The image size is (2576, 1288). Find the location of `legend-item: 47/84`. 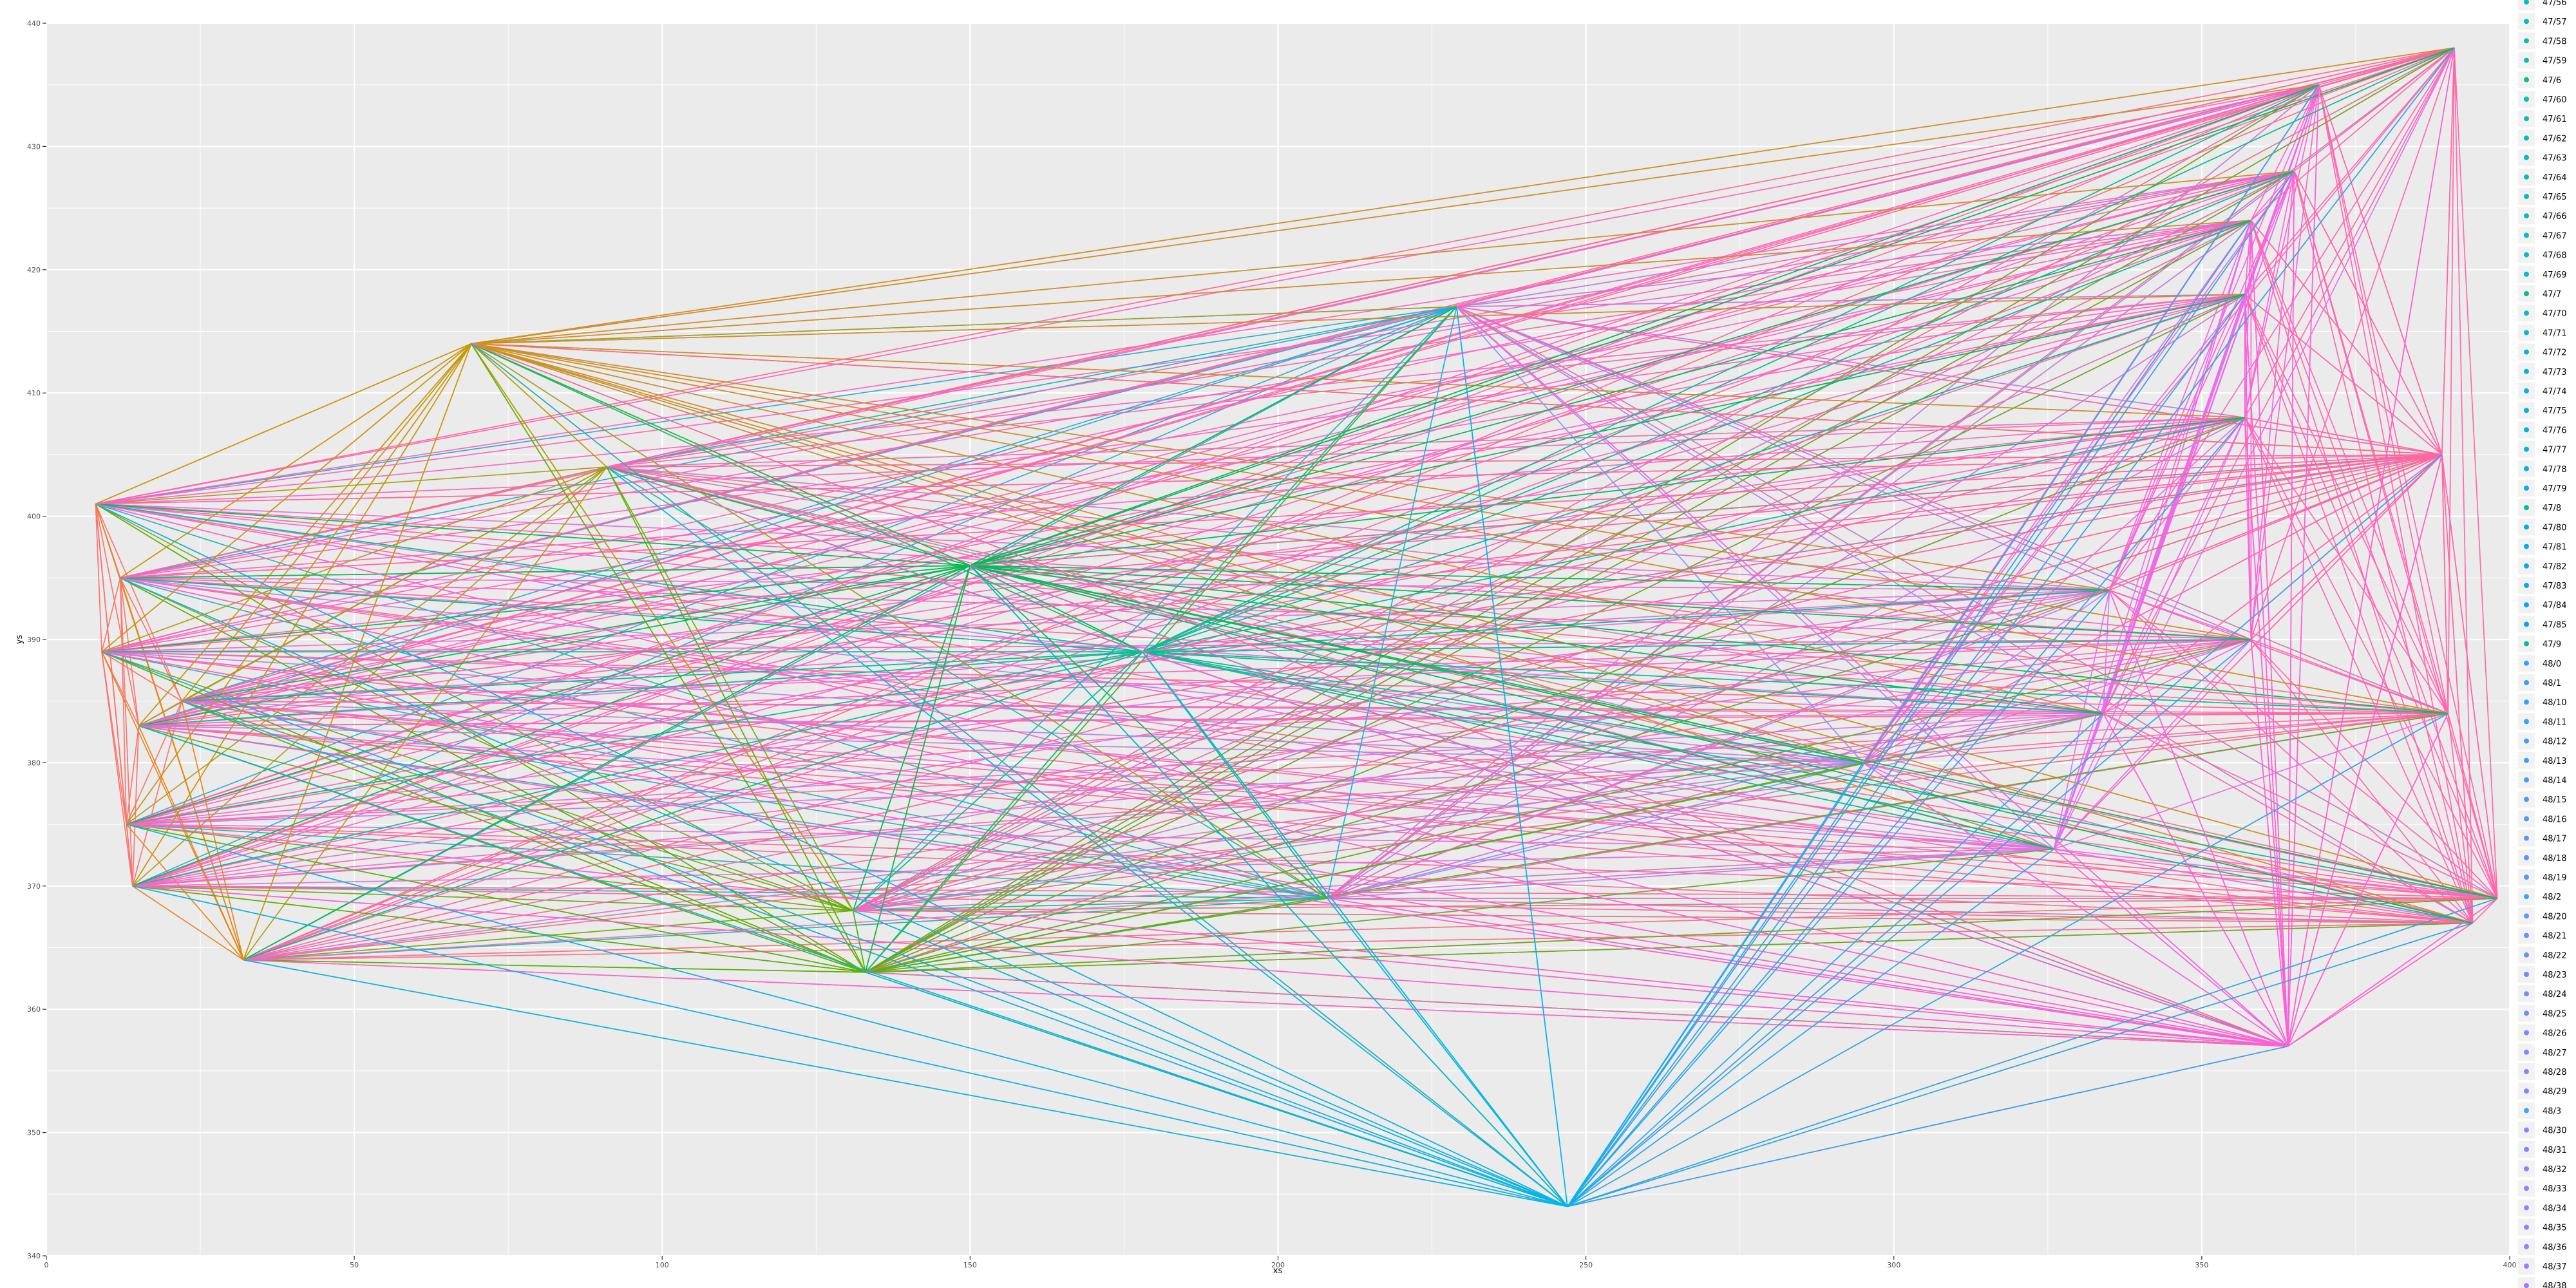

legend-item: 47/84 is located at coordinates (2542, 605).